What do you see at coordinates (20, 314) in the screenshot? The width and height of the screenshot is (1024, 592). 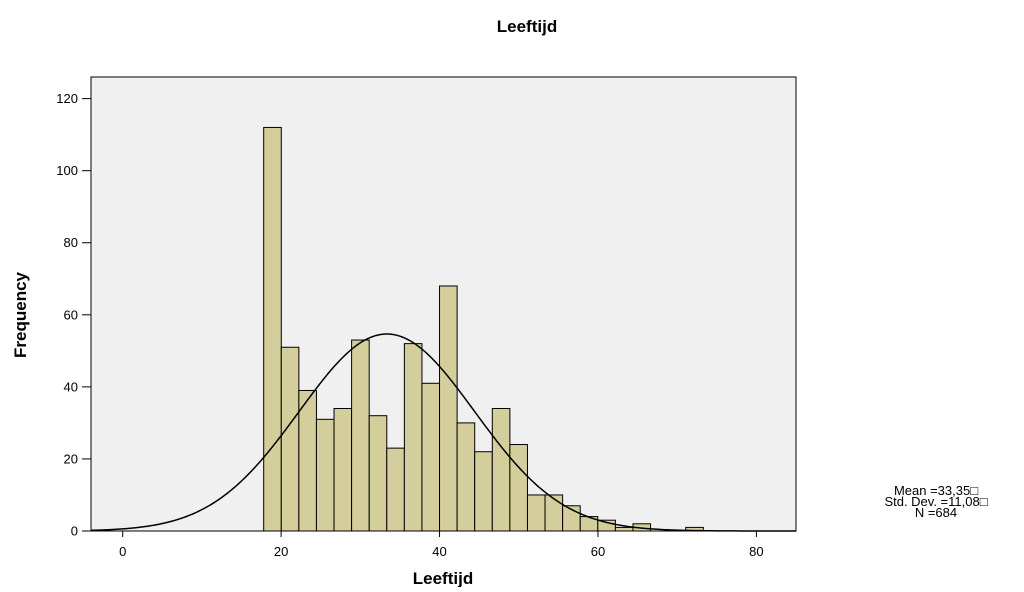 I see `y-axis-label: Frequency` at bounding box center [20, 314].